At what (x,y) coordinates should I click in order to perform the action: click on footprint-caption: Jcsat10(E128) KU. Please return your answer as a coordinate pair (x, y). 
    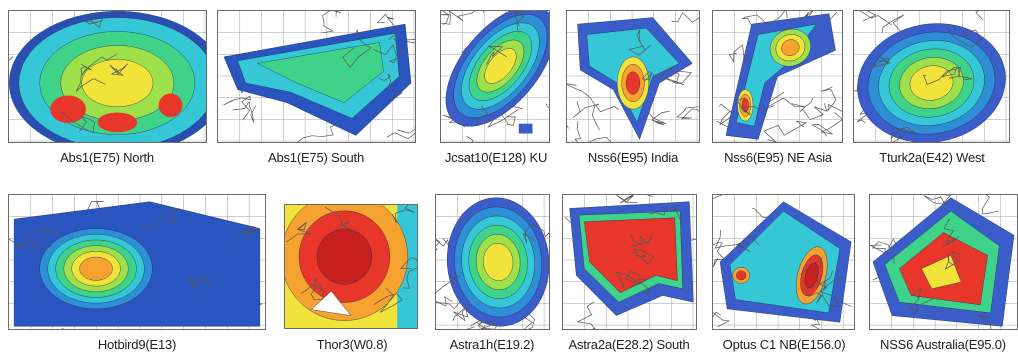
    Looking at the image, I should click on (496, 157).